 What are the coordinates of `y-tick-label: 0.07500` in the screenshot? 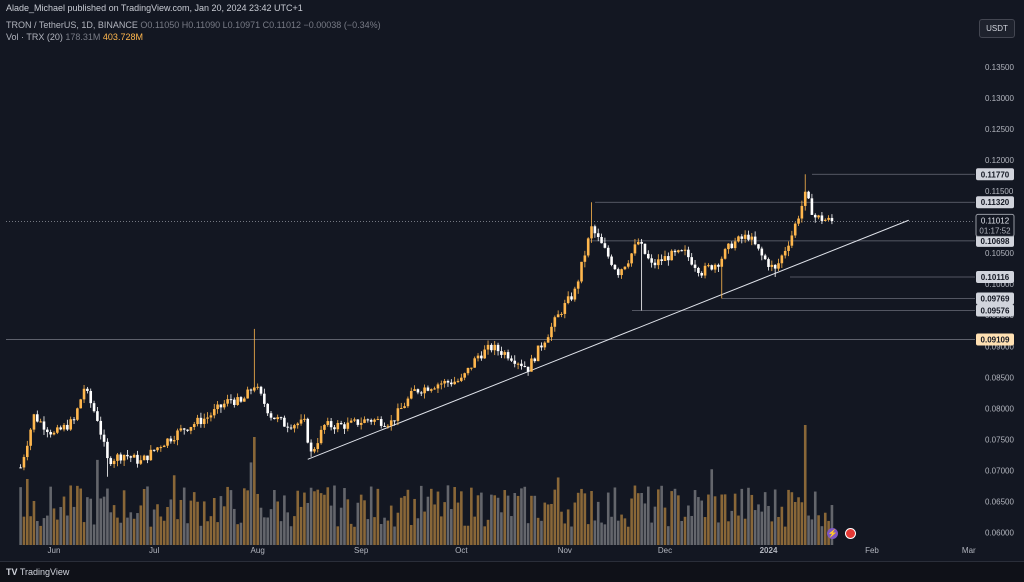 It's located at (999, 439).